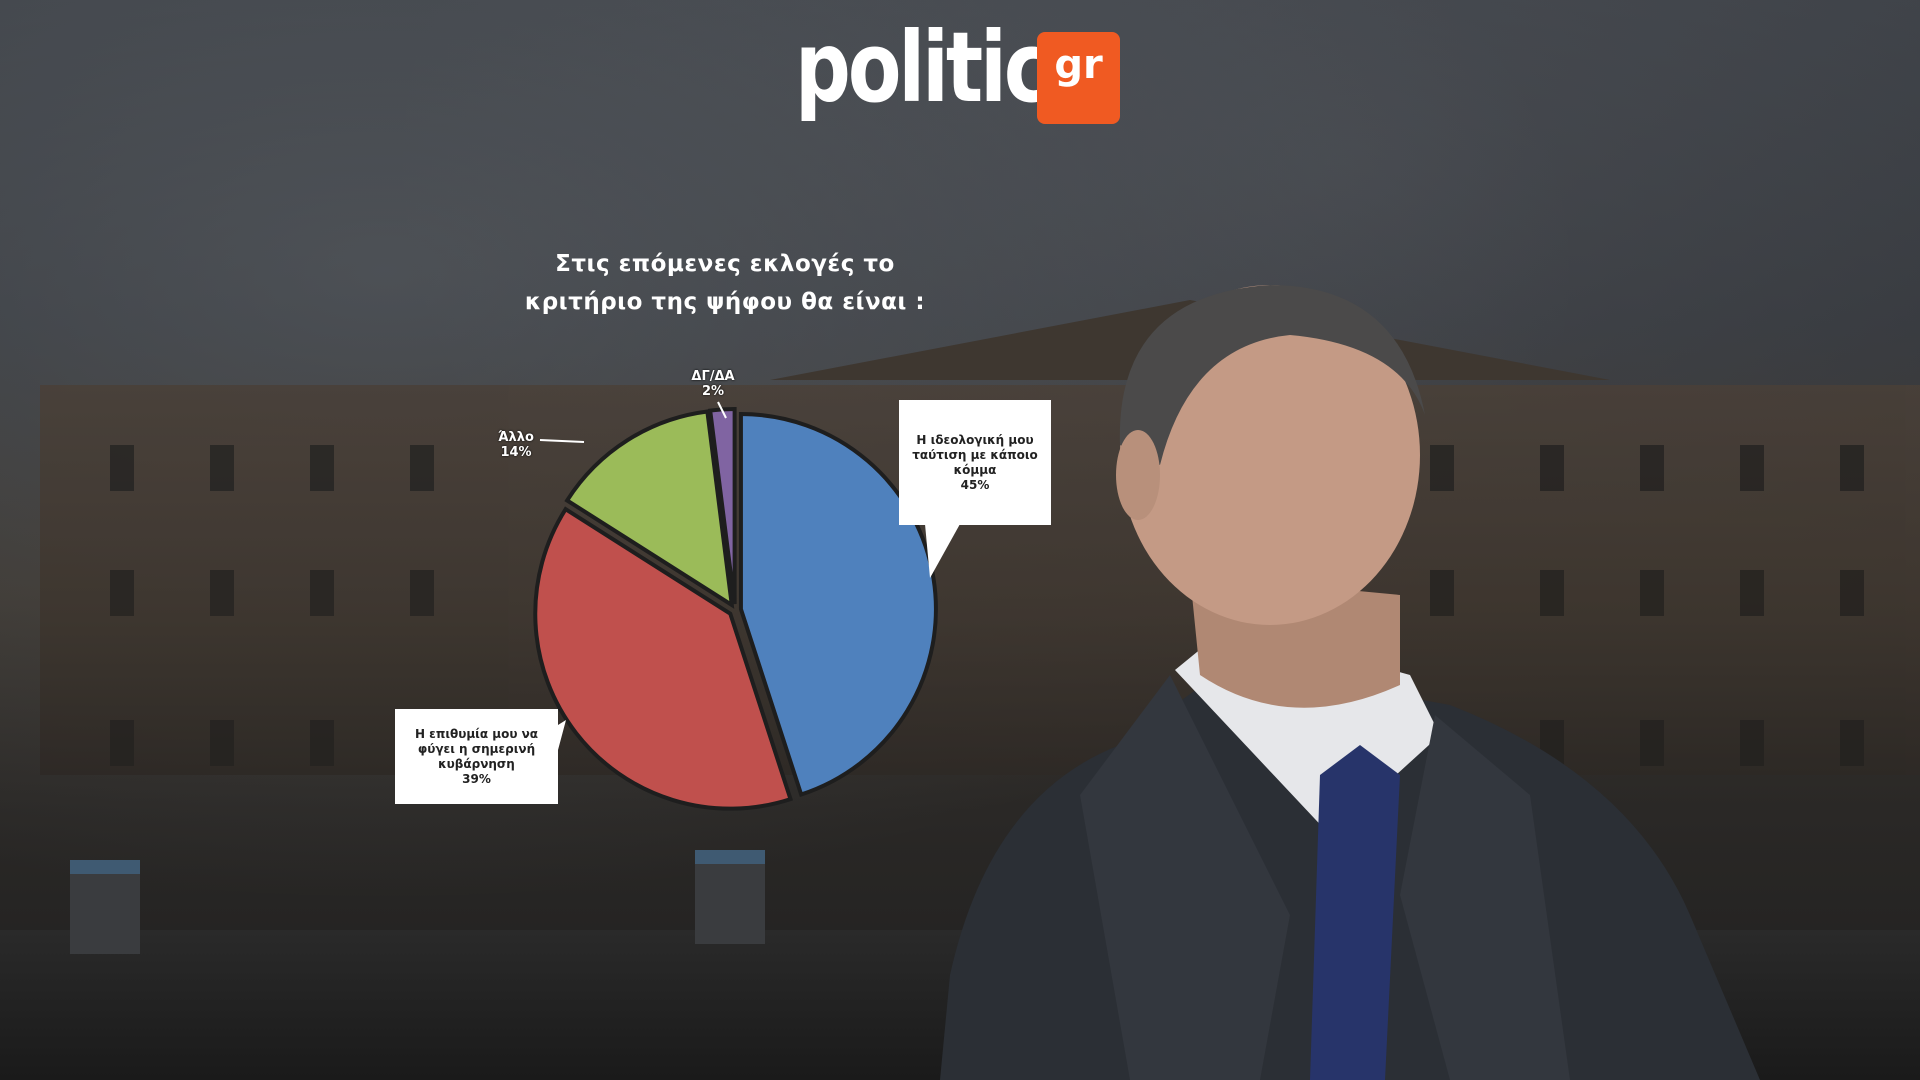  Describe the element at coordinates (516, 437) in the screenshot. I see `label-other-name: Άλλο` at that location.